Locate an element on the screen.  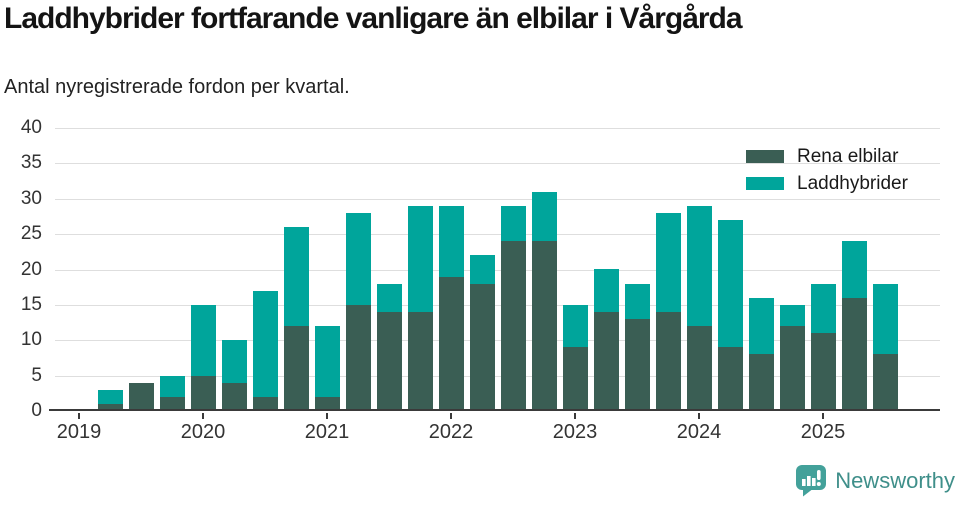
bar-electric-2019-Q4 is located at coordinates (172, 404).